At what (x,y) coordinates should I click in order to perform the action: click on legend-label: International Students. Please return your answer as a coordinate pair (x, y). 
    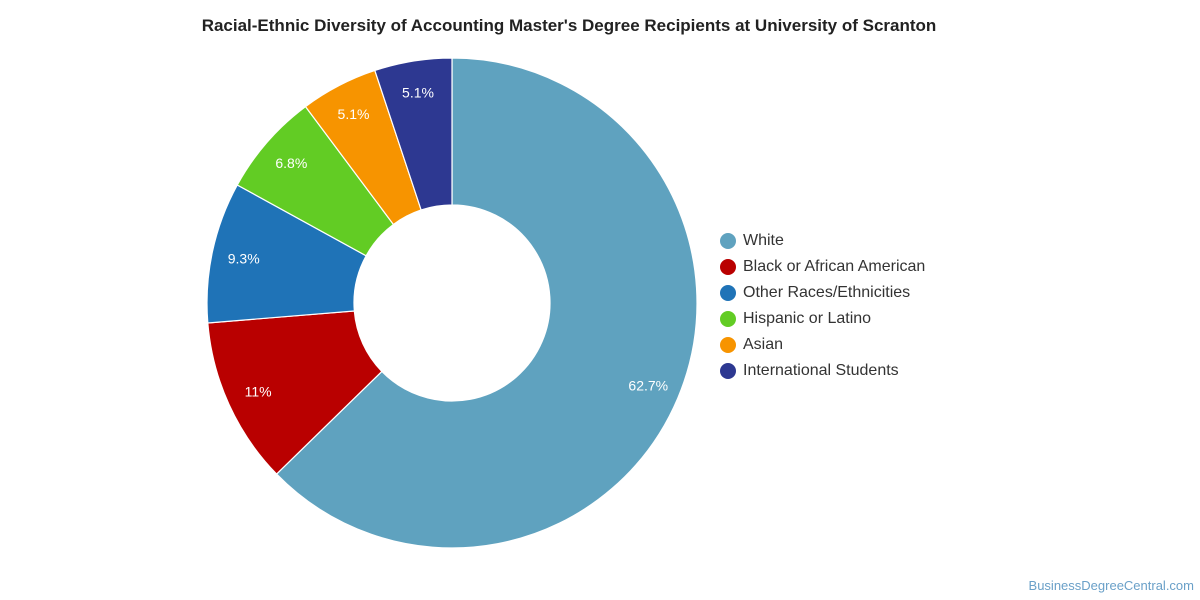
    Looking at the image, I should click on (821, 370).